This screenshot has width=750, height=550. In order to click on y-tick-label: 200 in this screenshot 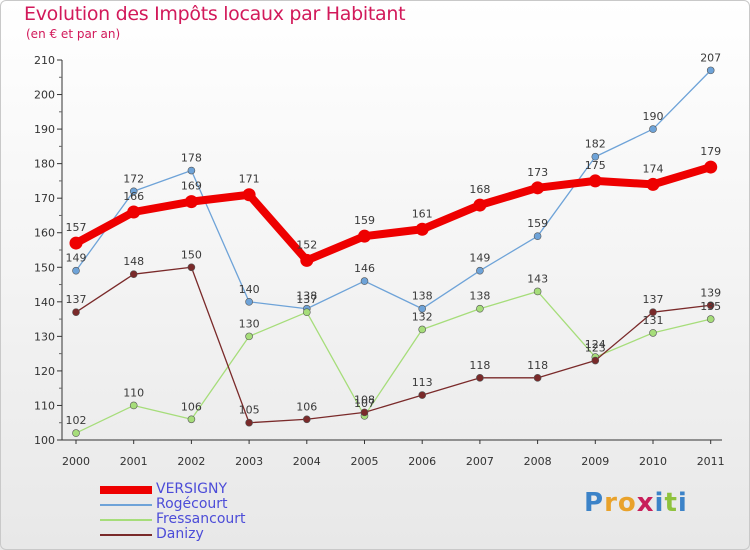, I will do `click(44, 95)`.